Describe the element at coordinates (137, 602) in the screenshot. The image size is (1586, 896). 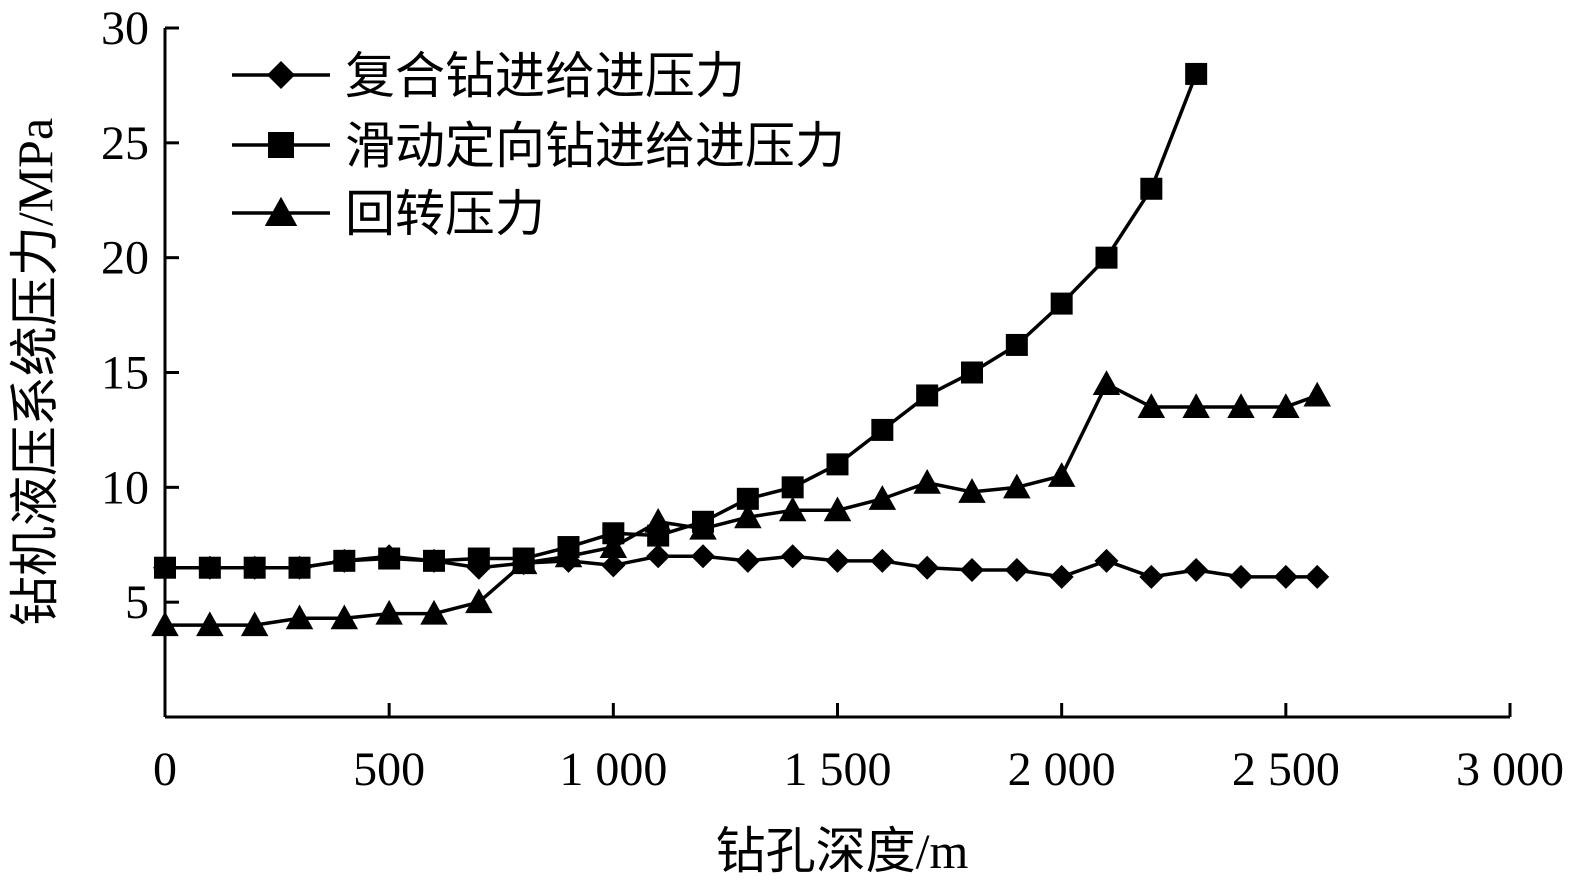
I see `y-tick-label: 5` at that location.